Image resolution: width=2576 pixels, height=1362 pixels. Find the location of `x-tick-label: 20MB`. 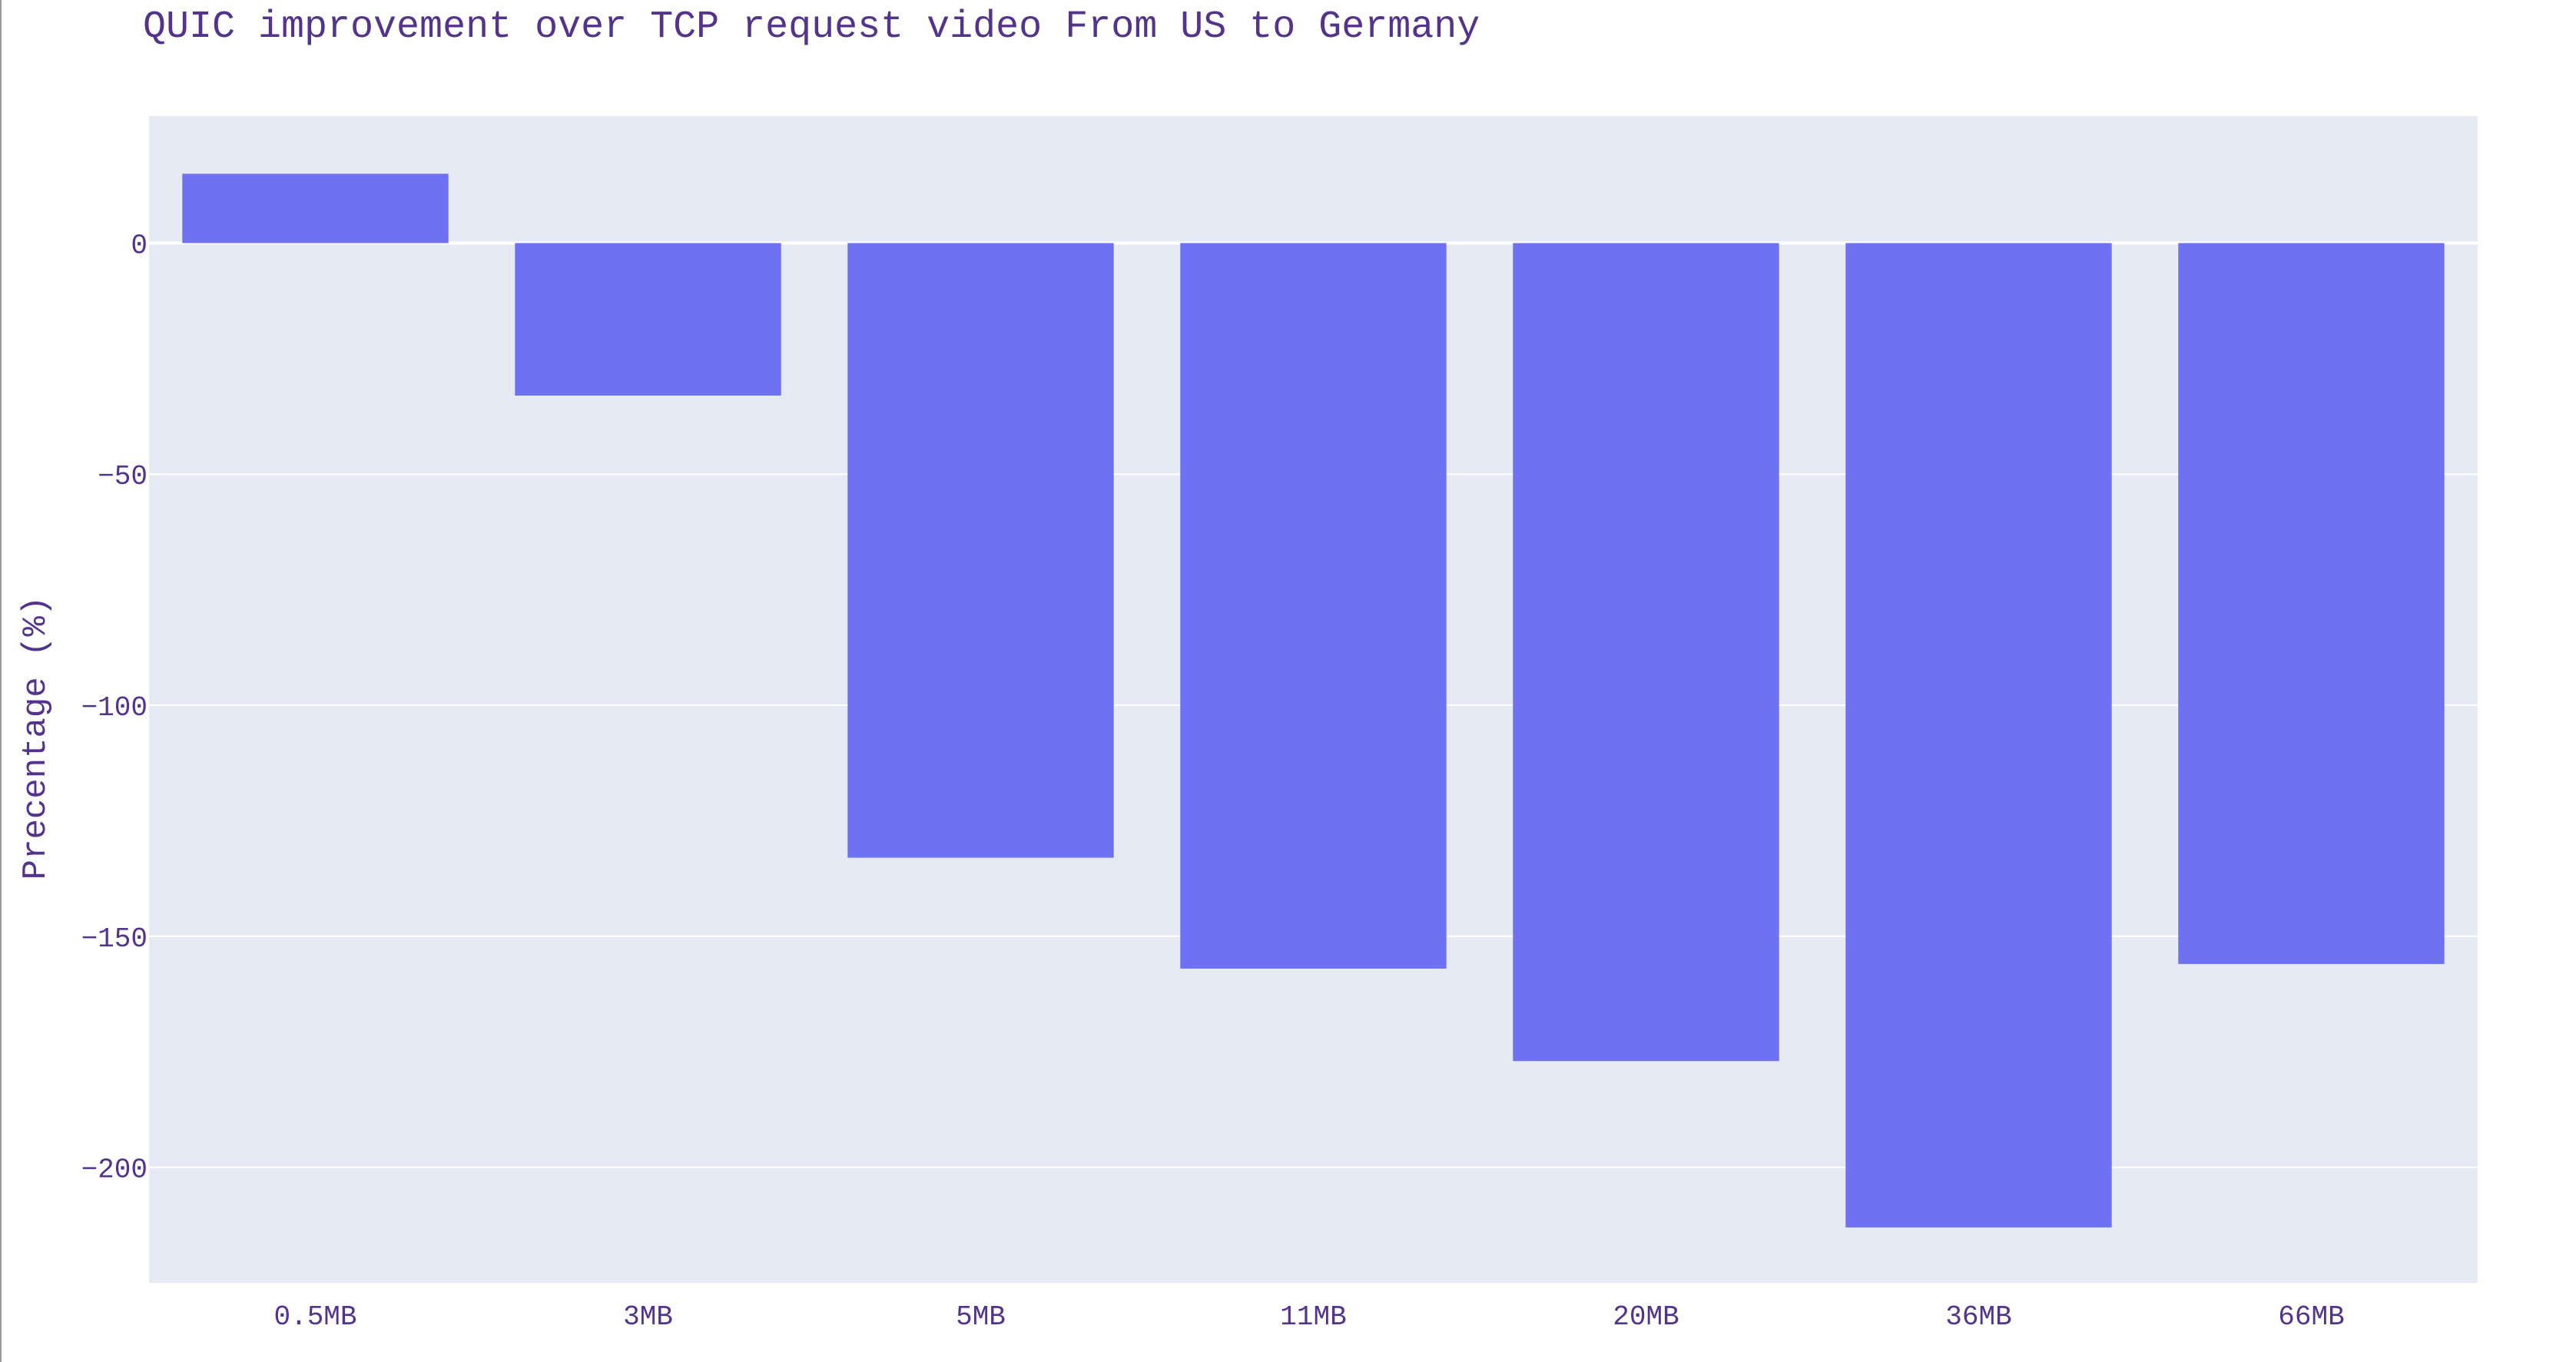

x-tick-label: 20MB is located at coordinates (1646, 1317).